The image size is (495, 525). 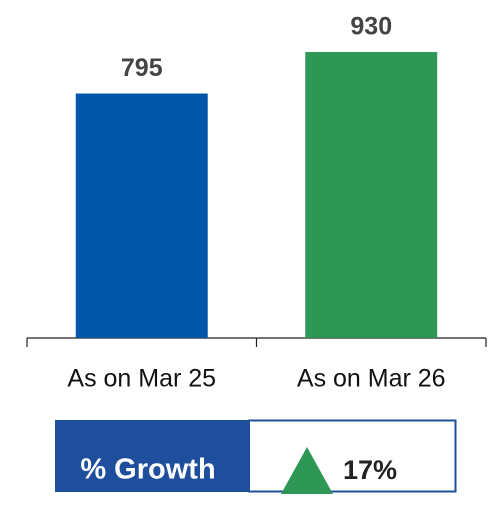 I want to click on data-label: 930, so click(x=371, y=27).